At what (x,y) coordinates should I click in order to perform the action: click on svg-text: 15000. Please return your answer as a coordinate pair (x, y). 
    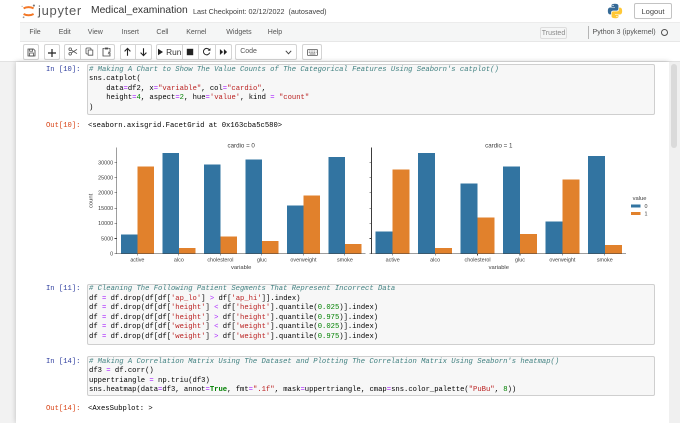
    Looking at the image, I should click on (105, 209).